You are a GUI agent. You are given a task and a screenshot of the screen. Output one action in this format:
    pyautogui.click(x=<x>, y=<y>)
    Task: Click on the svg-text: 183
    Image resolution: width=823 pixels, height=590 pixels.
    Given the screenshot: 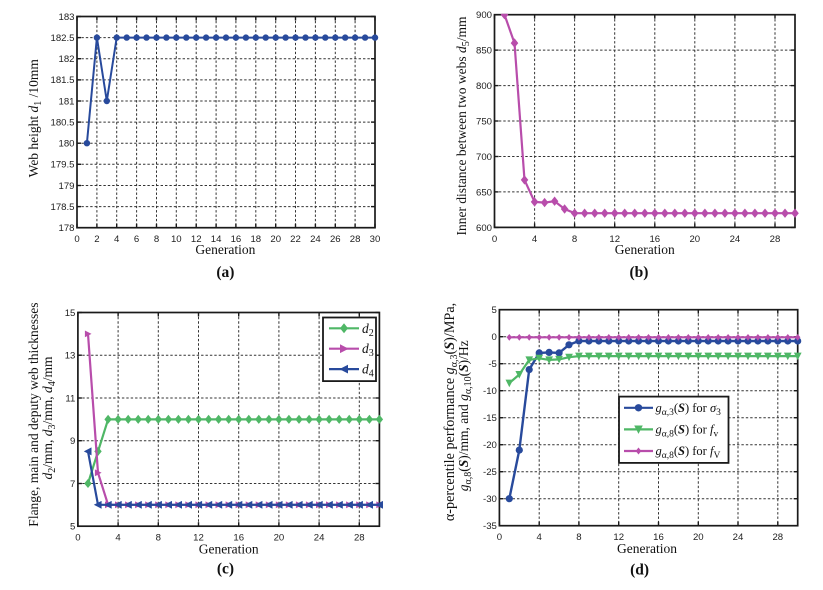 What is the action you would take?
    pyautogui.click(x=66, y=17)
    